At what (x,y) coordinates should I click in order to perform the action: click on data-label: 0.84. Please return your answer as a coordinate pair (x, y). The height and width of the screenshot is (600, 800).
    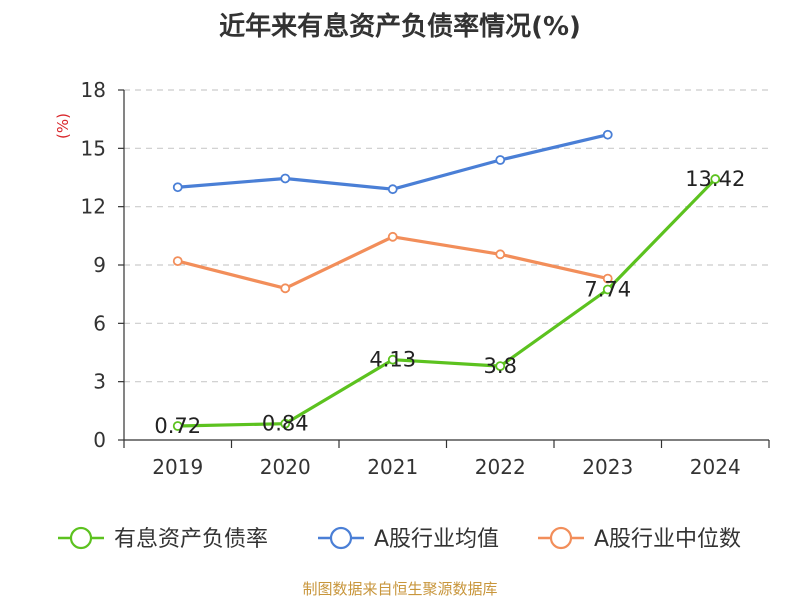
    Looking at the image, I should click on (285, 424).